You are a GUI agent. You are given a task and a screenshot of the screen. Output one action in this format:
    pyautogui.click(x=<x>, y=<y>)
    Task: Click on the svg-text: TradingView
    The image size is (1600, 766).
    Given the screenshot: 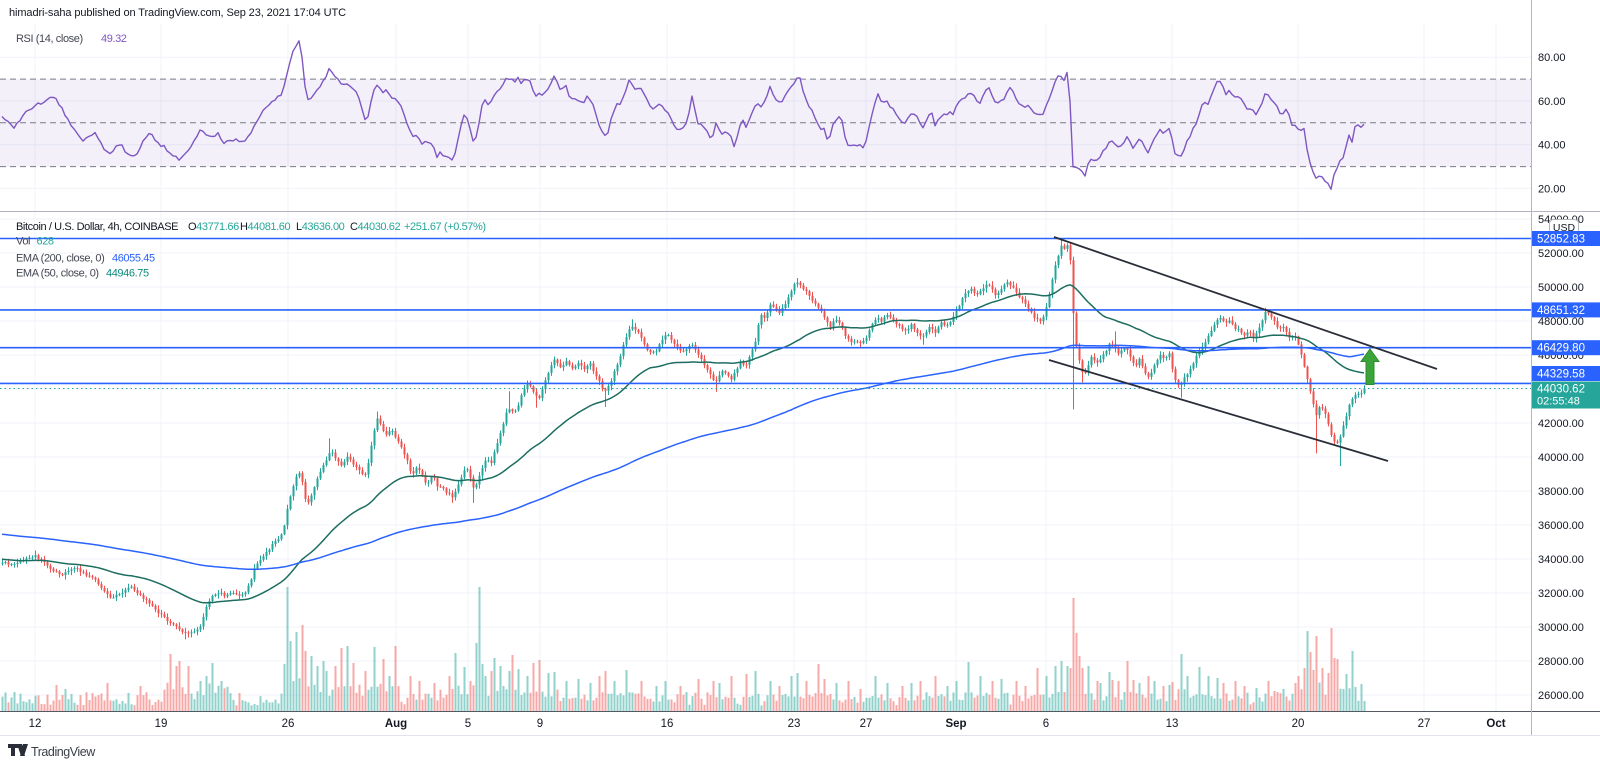 What is the action you would take?
    pyautogui.click(x=63, y=752)
    